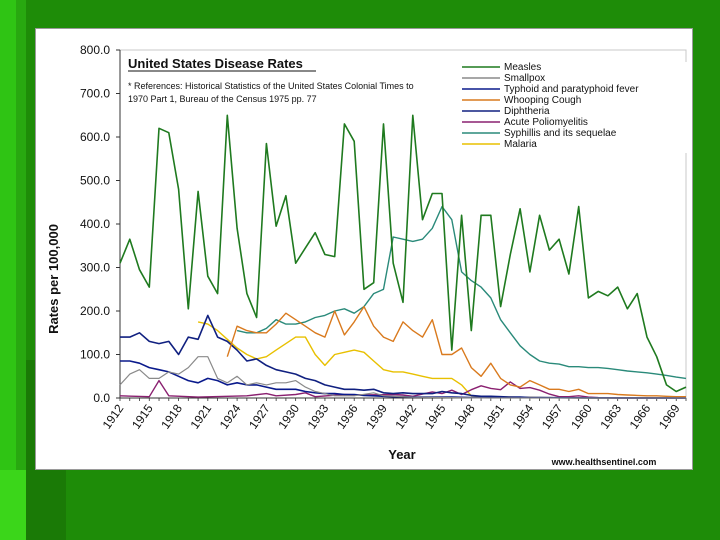 Image resolution: width=720 pixels, height=540 pixels. I want to click on y-tick-label: 700.0, so click(95, 94).